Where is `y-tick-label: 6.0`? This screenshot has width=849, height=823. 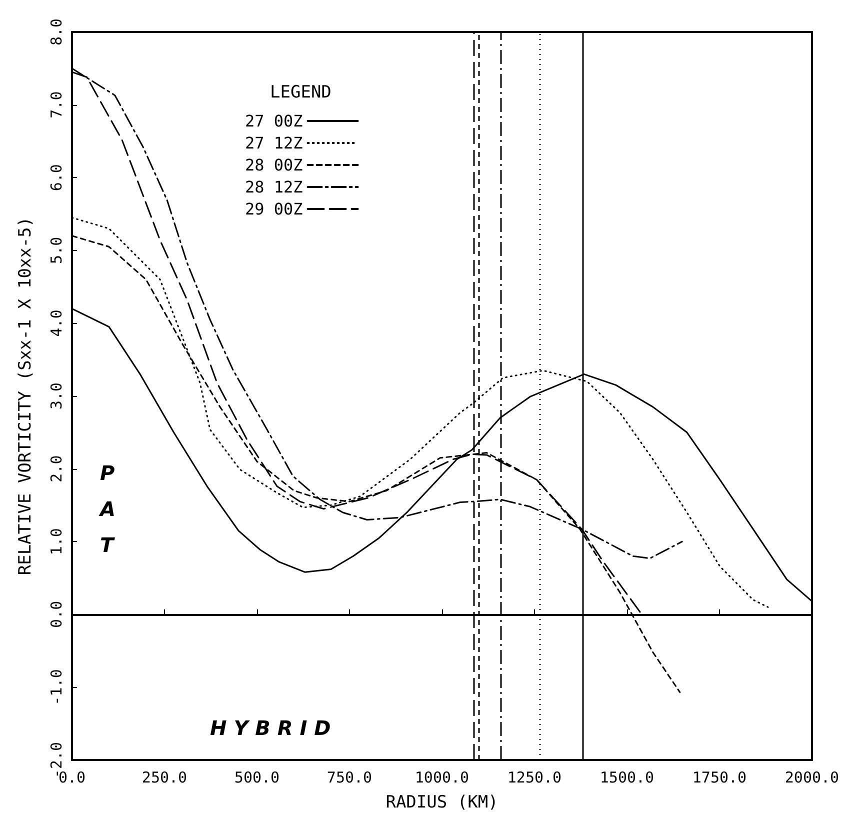 y-tick-label: 6.0 is located at coordinates (57, 178).